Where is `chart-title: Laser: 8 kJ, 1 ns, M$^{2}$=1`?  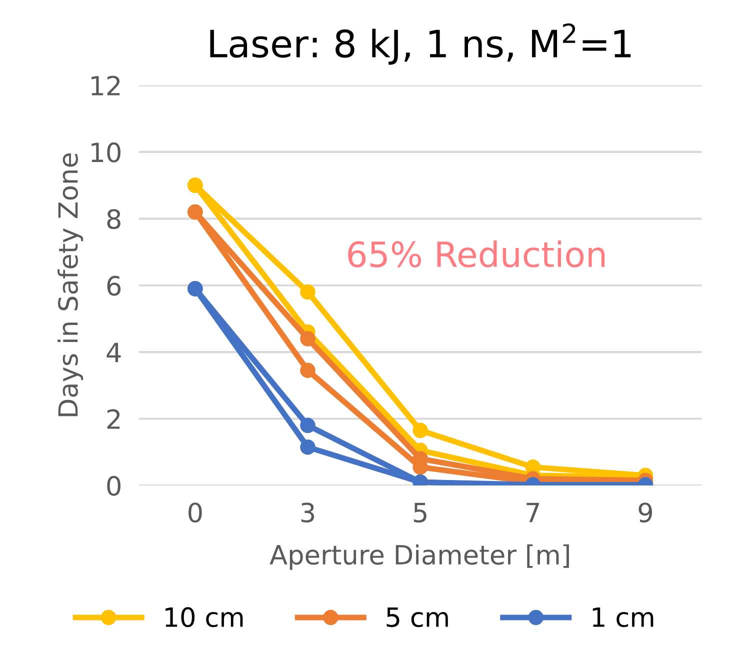 chart-title: Laser: 8 kJ, 1 ns, M$^{2}$=1 is located at coordinates (420, 44).